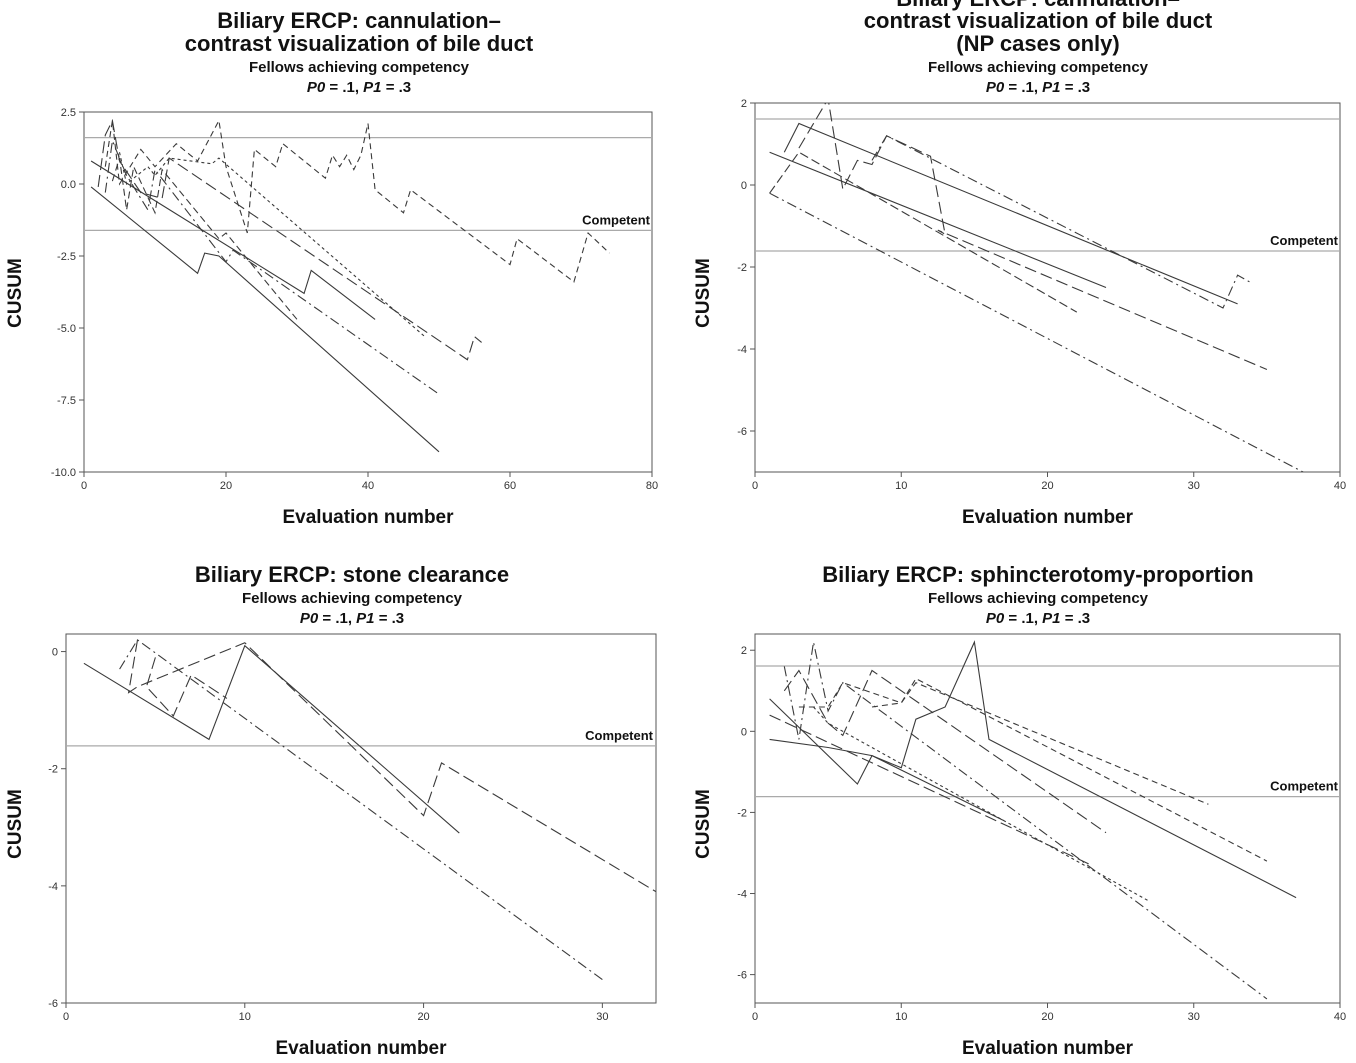 The width and height of the screenshot is (1356, 1063). Describe the element at coordinates (652, 486) in the screenshot. I see `x-tick-label: 80` at that location.